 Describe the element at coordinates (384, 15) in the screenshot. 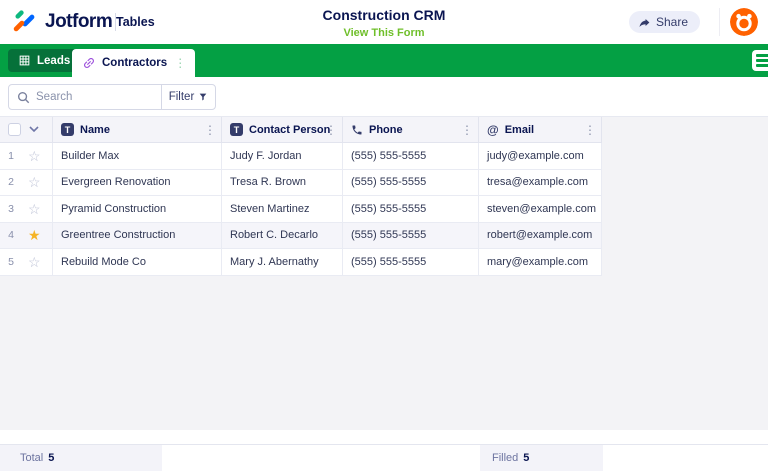

I see `page-title: Construction CRM` at that location.